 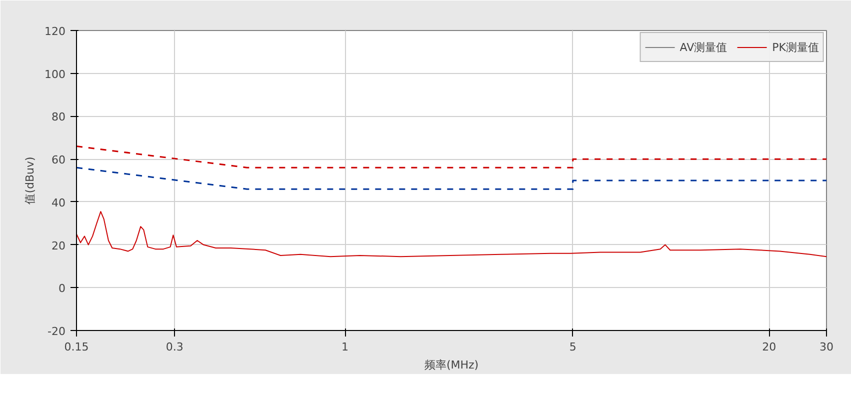 What do you see at coordinates (345, 347) in the screenshot?
I see `x-tick-label: 1` at bounding box center [345, 347].